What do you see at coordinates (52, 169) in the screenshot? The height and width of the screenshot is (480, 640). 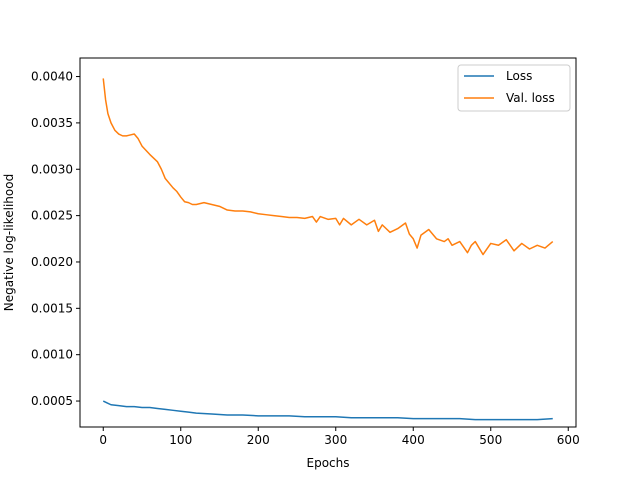 I see `y-tick-label: 0.0030` at bounding box center [52, 169].